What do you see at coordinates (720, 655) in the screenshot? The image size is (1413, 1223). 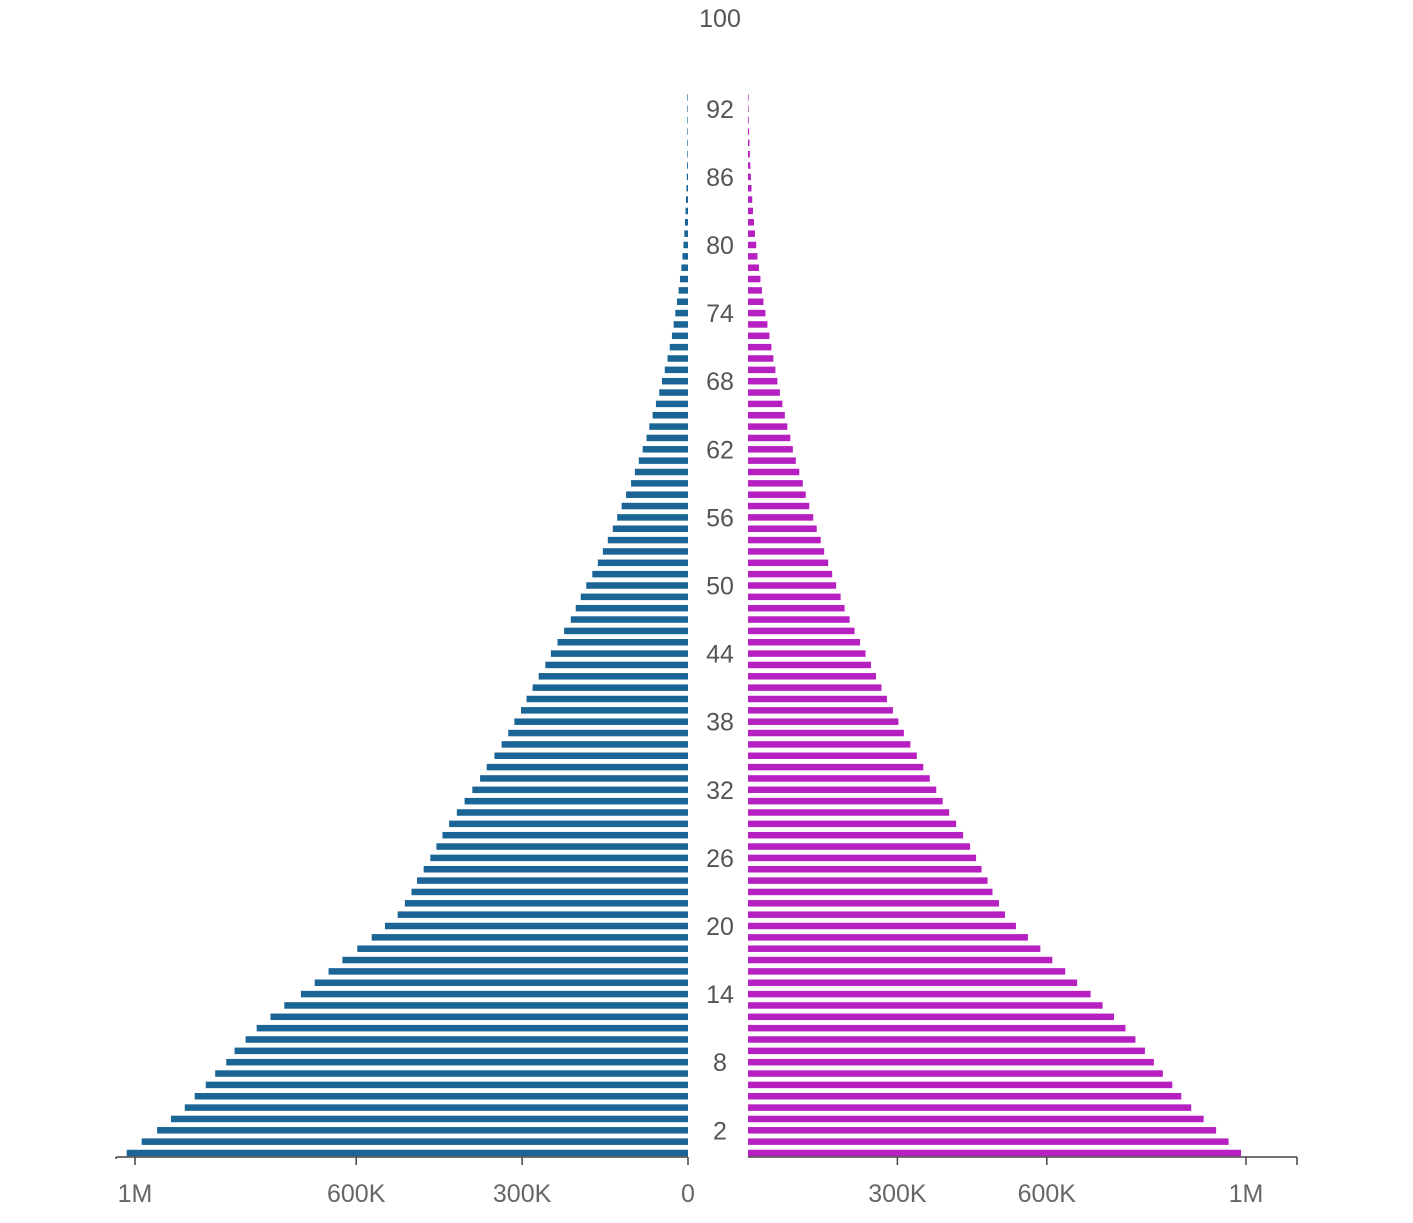 I see `age-label: 44` at bounding box center [720, 655].